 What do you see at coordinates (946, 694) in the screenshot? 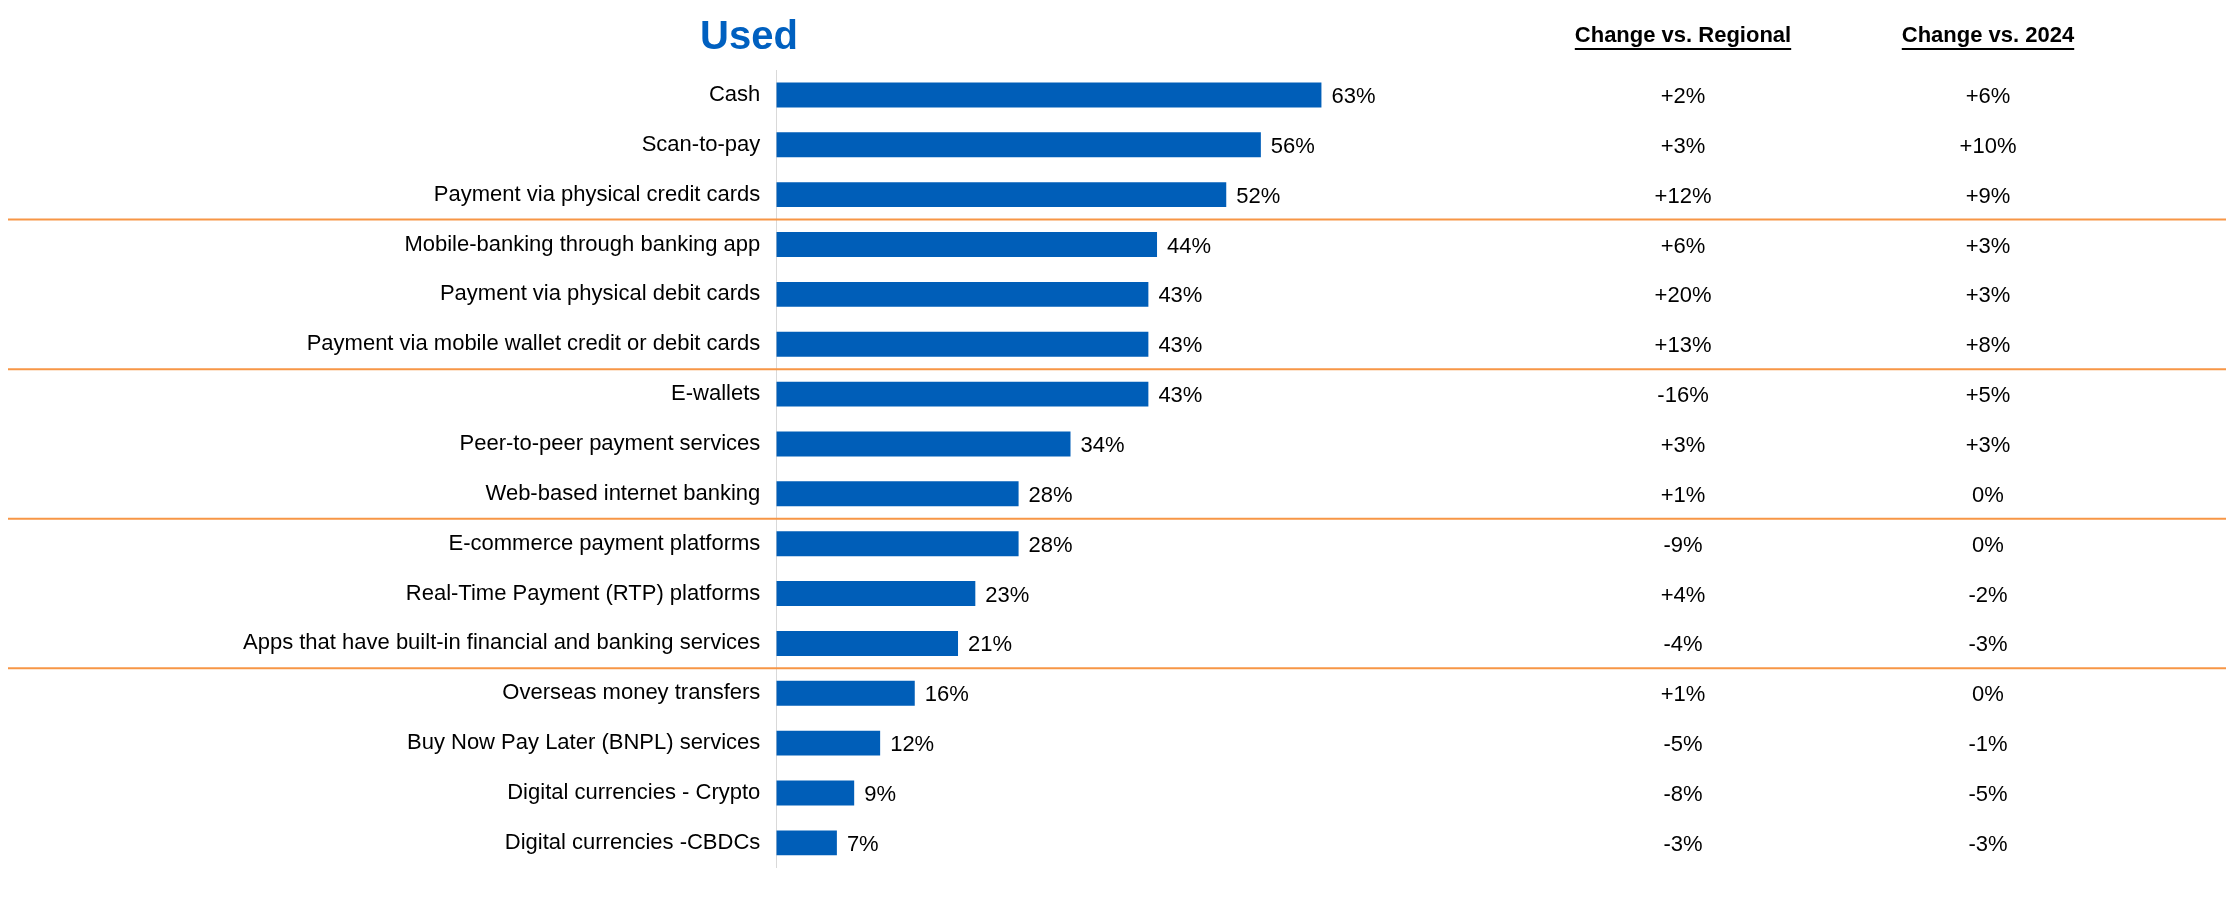
I see `data-label: 16%` at bounding box center [946, 694].